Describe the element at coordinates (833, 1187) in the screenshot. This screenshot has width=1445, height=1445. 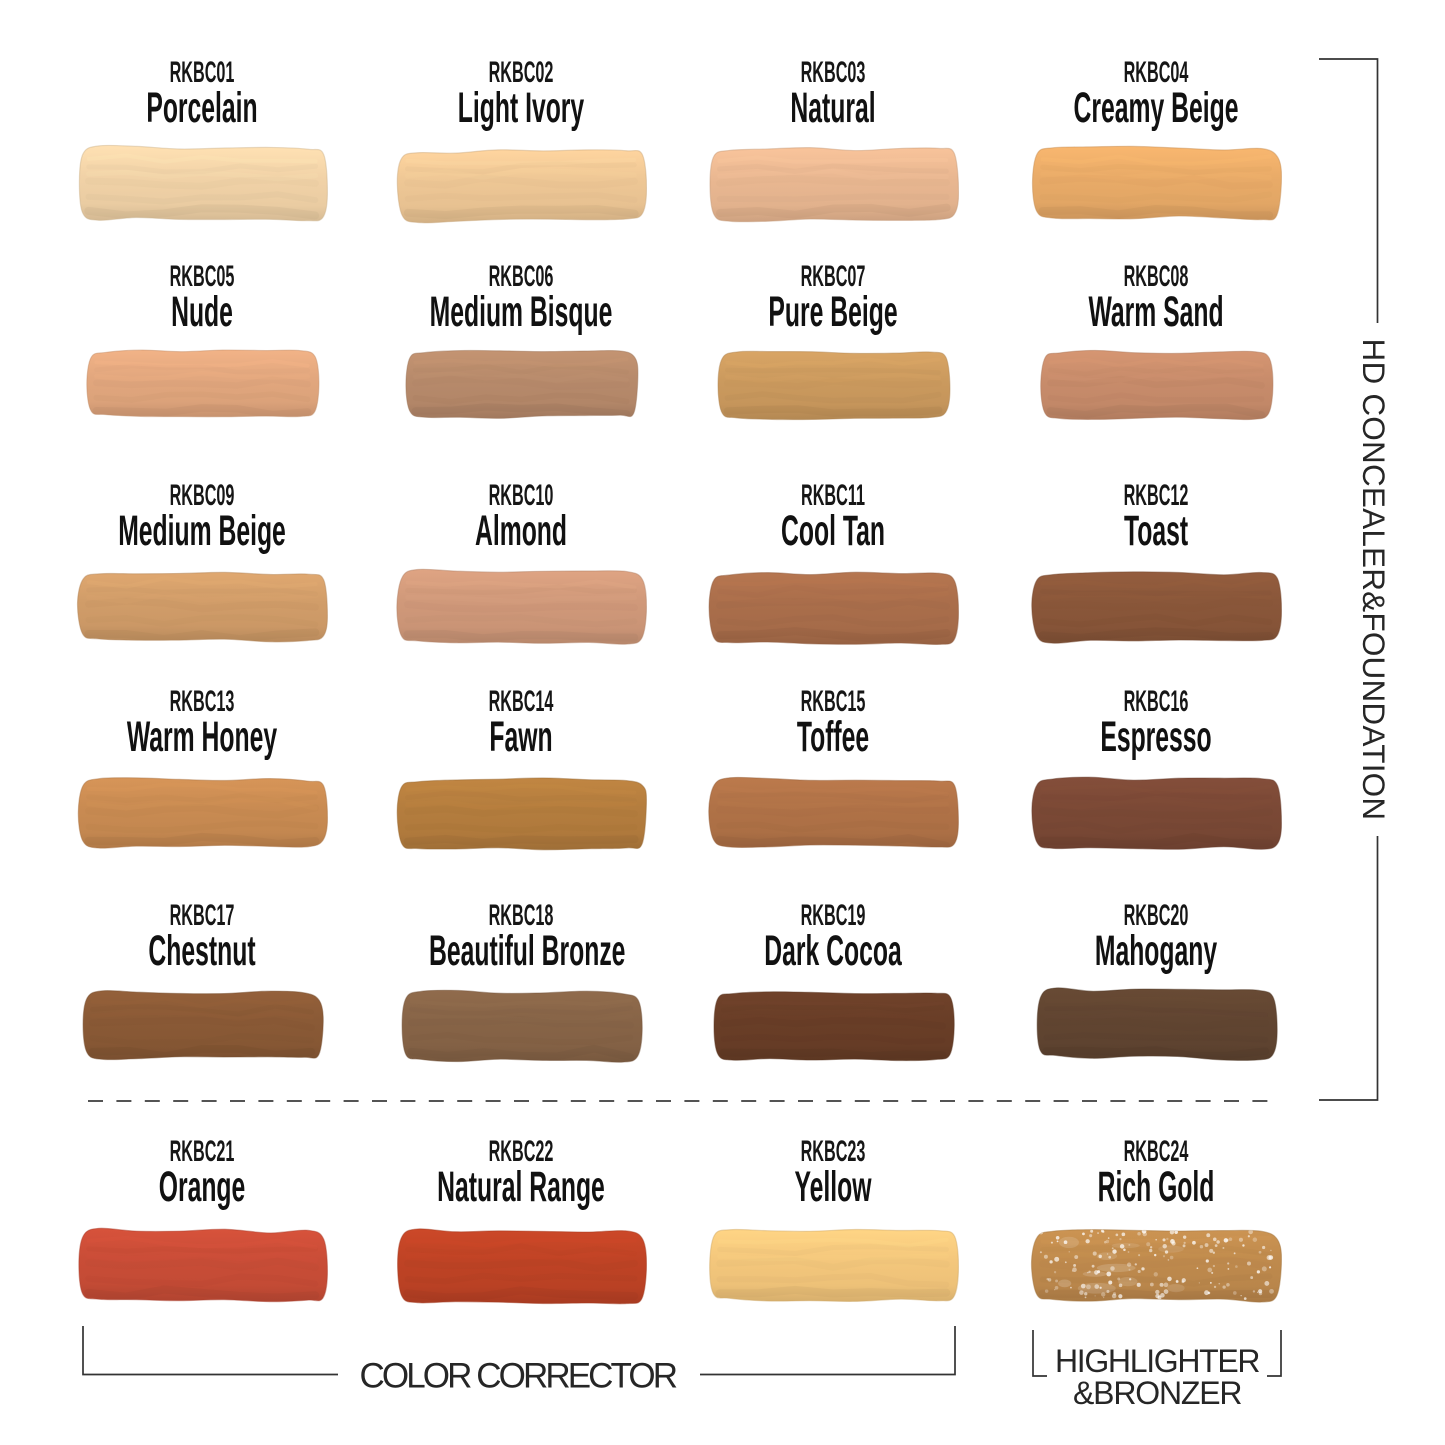
I see `shade-name: Yellow` at that location.